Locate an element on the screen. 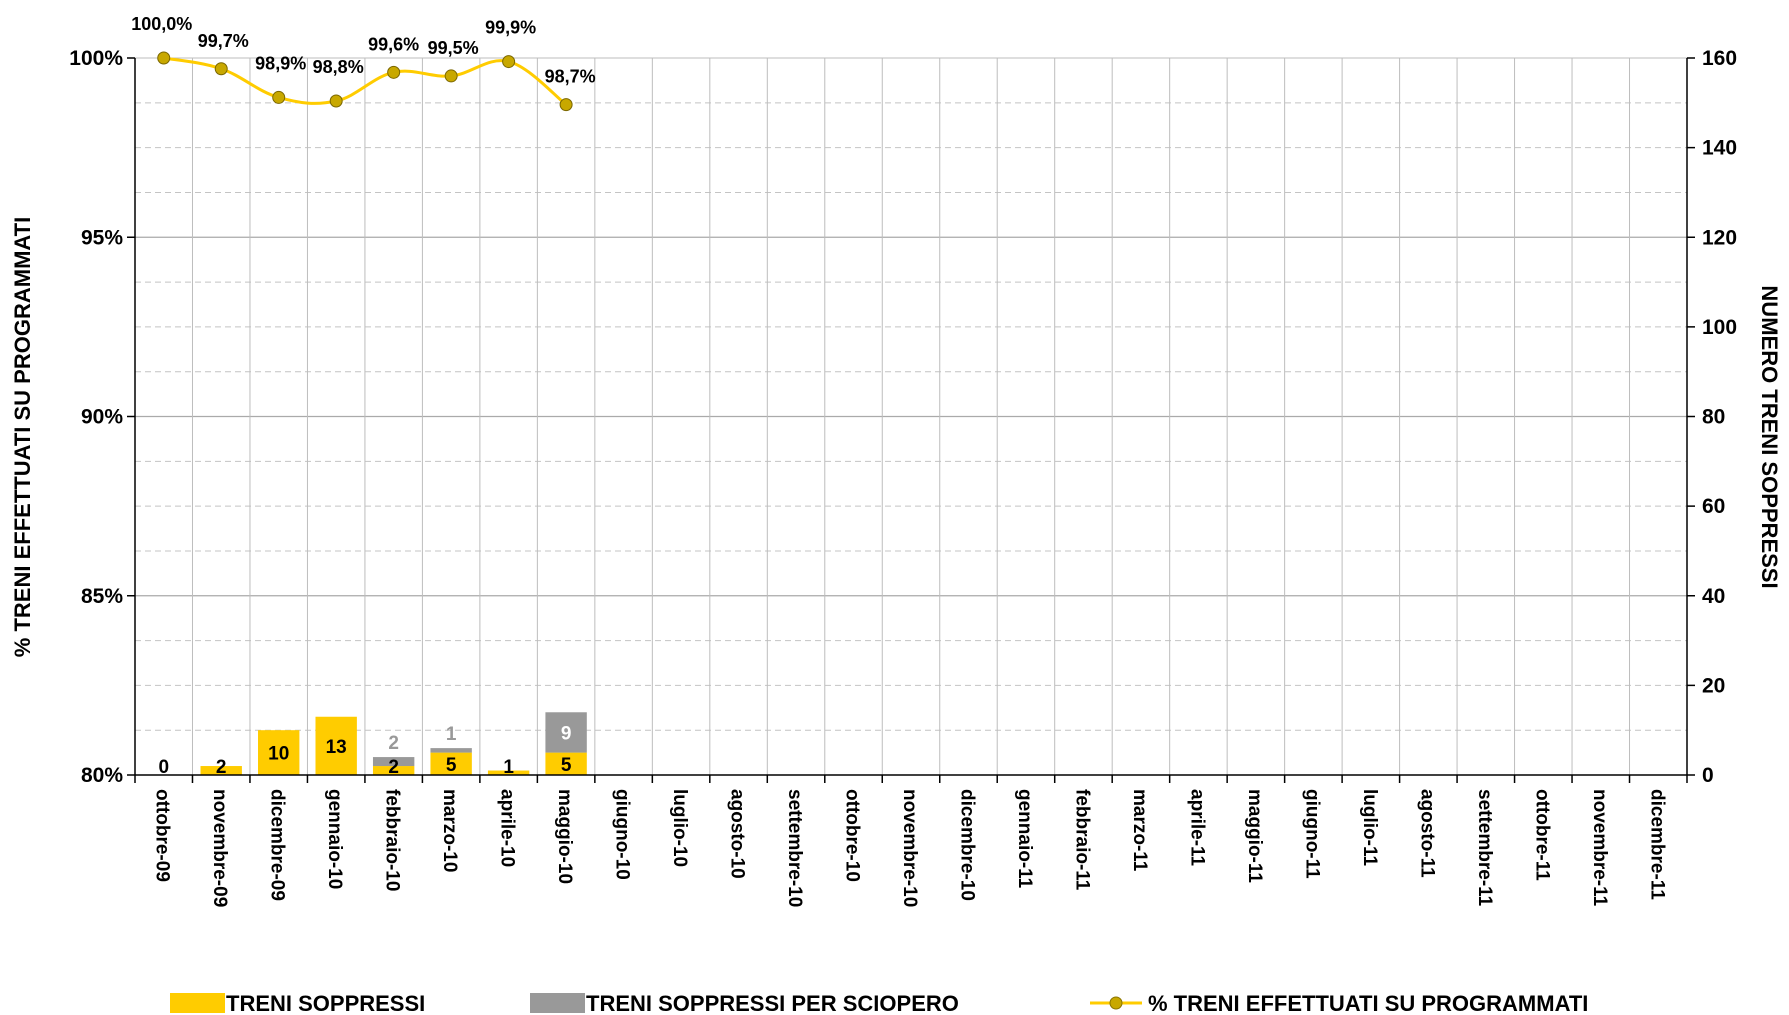 This screenshot has width=1789, height=1015. bars is located at coordinates (393, 743).